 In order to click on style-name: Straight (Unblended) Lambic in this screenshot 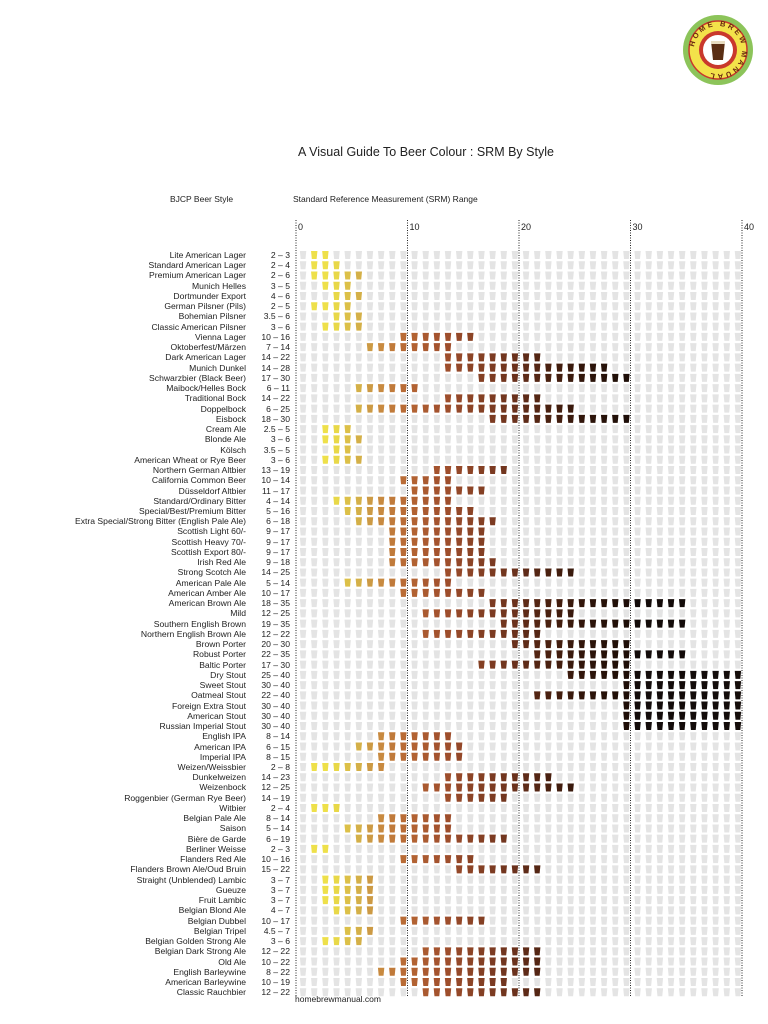, I will do `click(191, 879)`.